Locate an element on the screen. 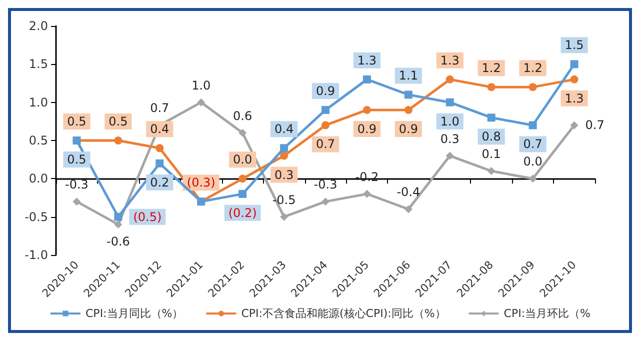 This screenshot has width=640, height=341. legend-label: CPI:不含食品和能源(核心CPI):同比（%） is located at coordinates (343, 313).